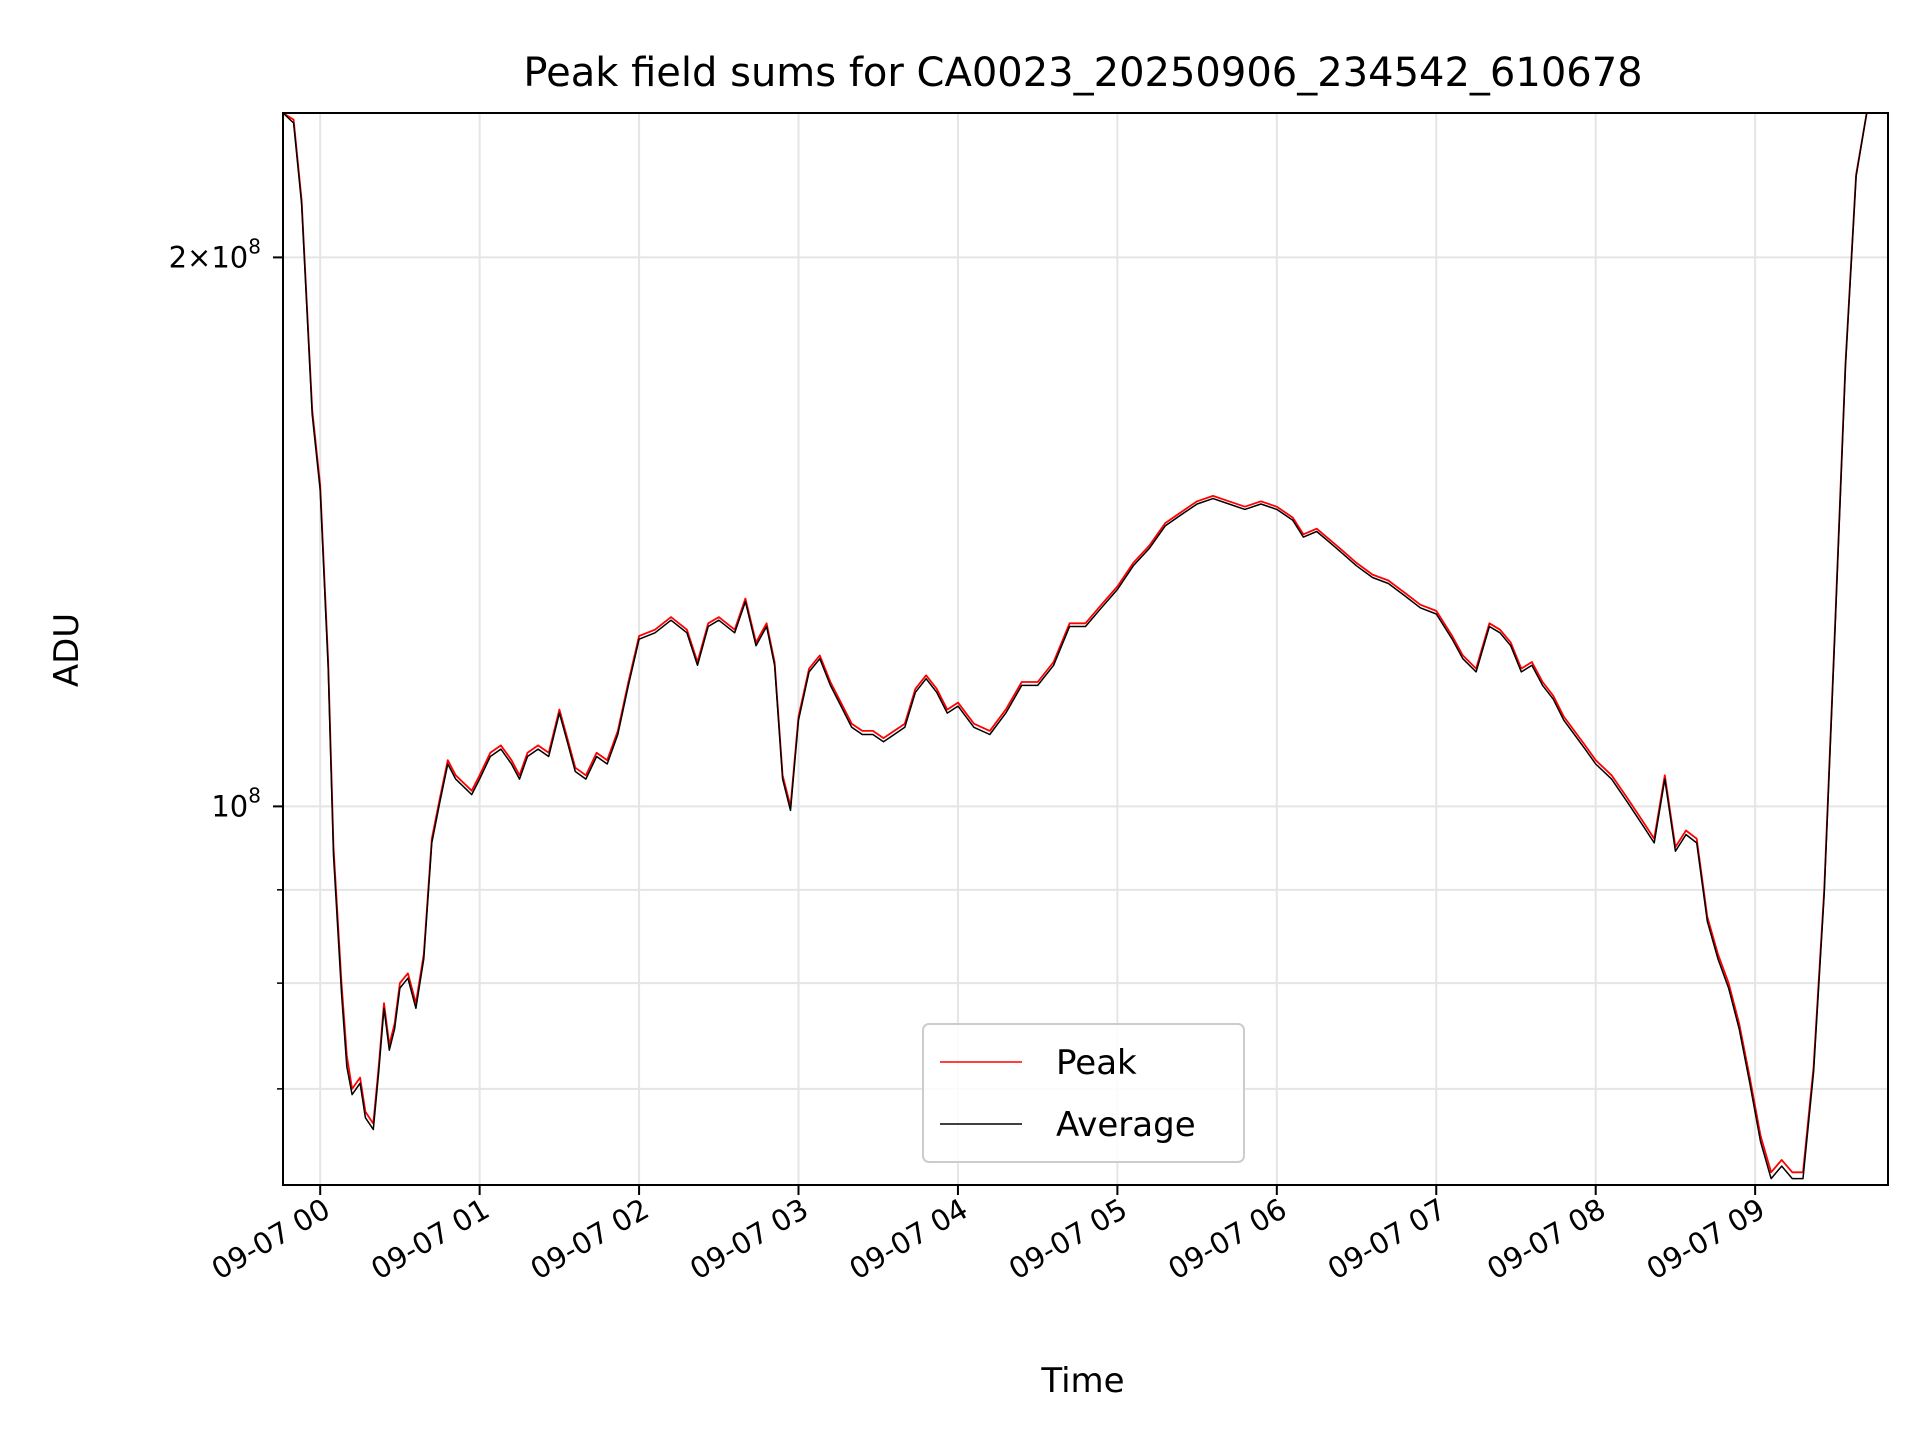 This screenshot has height=1440, width=1920. I want to click on legend-label-average: Average, so click(1126, 1125).